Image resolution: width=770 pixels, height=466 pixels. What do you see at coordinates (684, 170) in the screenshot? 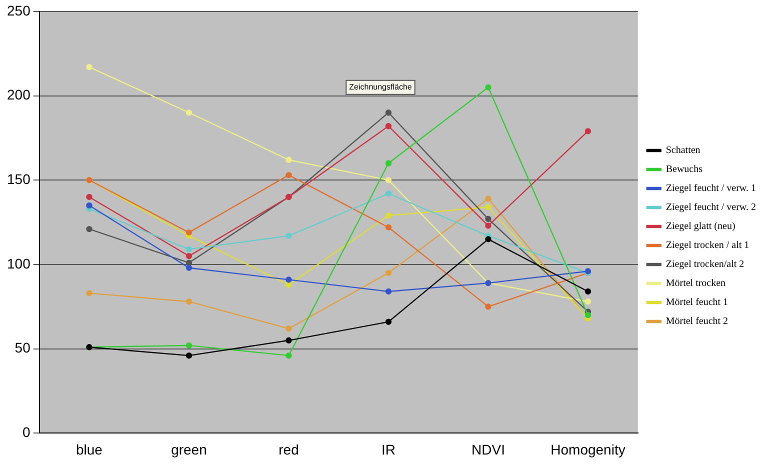
I see `legend-label: Bewuchs` at bounding box center [684, 170].